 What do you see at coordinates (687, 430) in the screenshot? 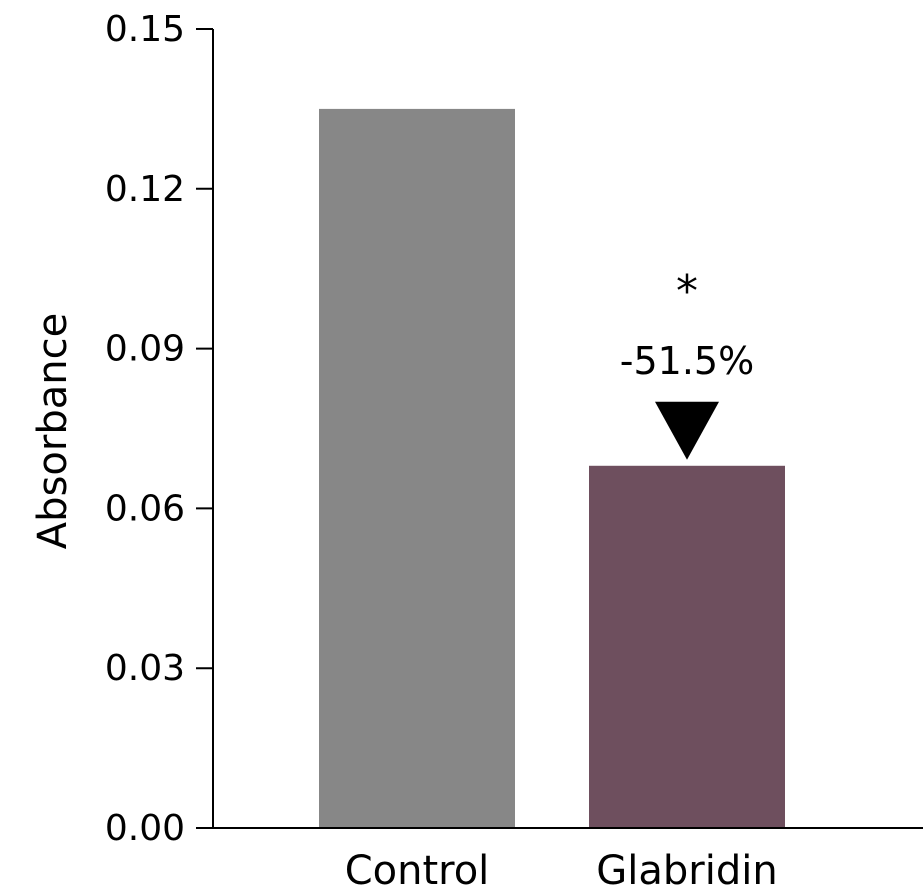
I see `down-triangle-marker` at bounding box center [687, 430].